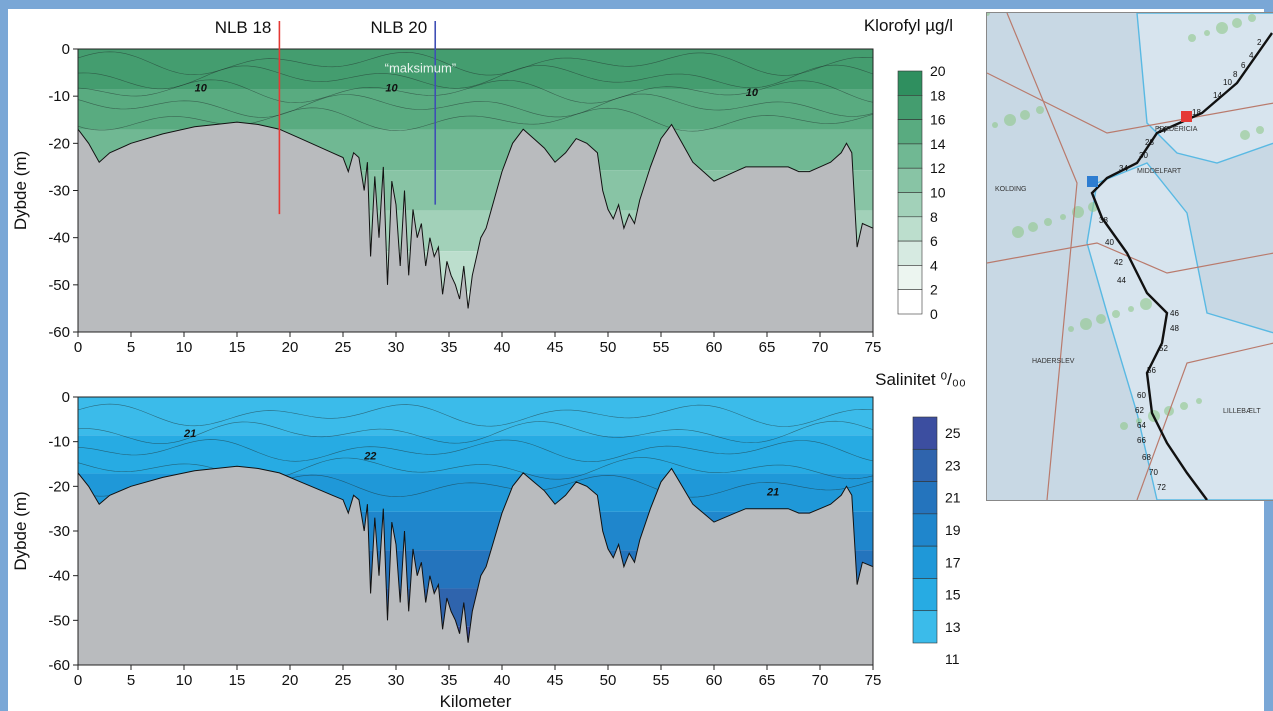 The image size is (1273, 711). I want to click on x-tick-label: 35, so click(449, 347).